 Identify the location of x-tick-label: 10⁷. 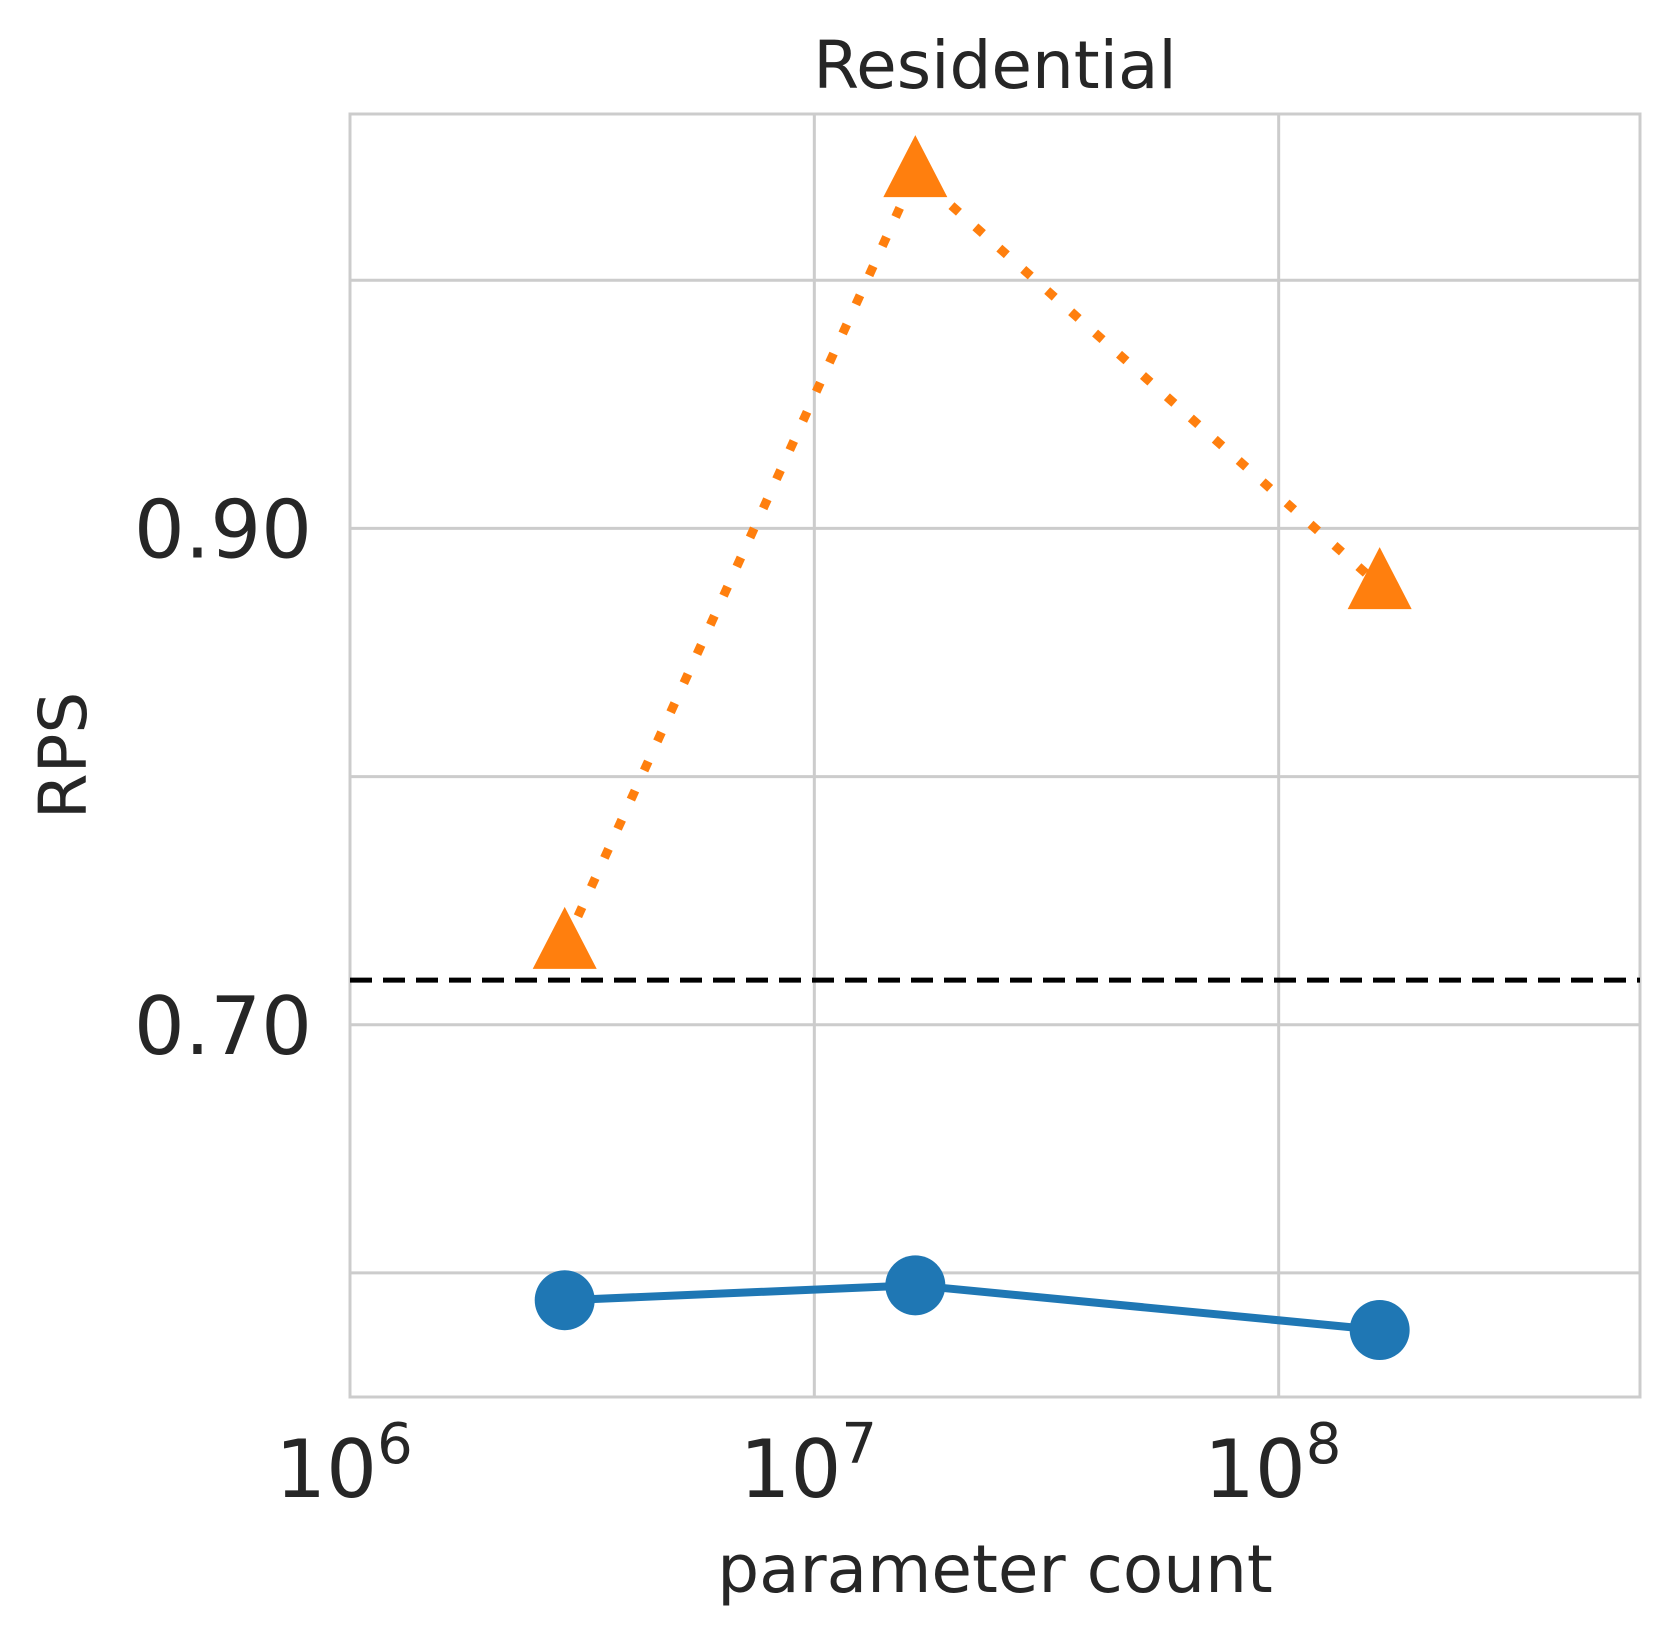
(808, 1464).